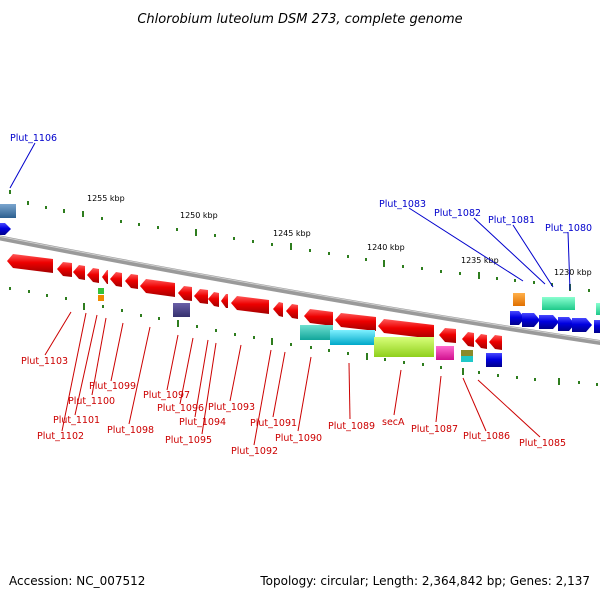  Describe the element at coordinates (60, 436) in the screenshot. I see `gene-label-plut-1102: Plut_1102` at that location.